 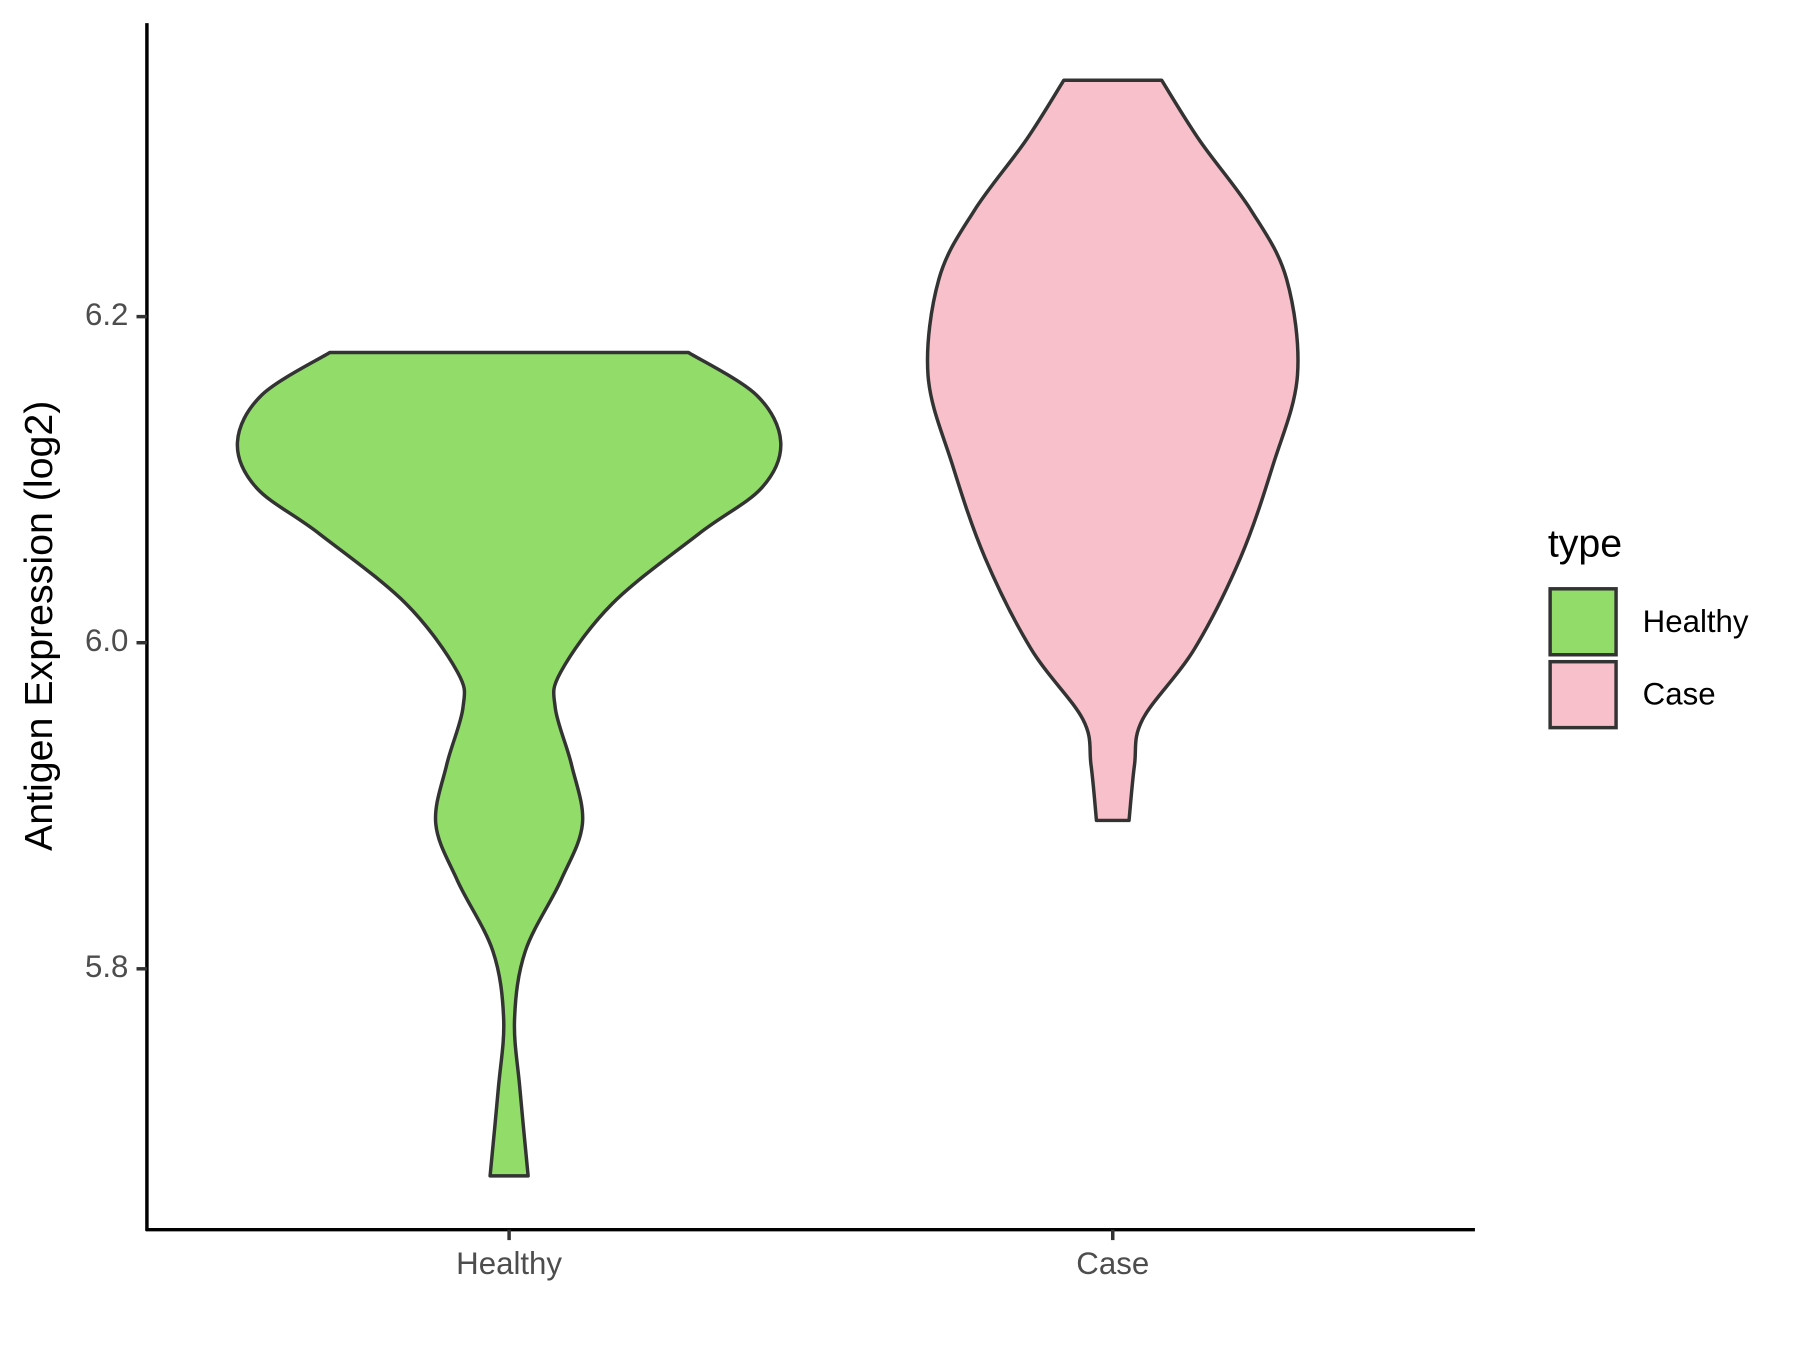 I want to click on y-tick-label: 6.2, so click(x=106, y=314).